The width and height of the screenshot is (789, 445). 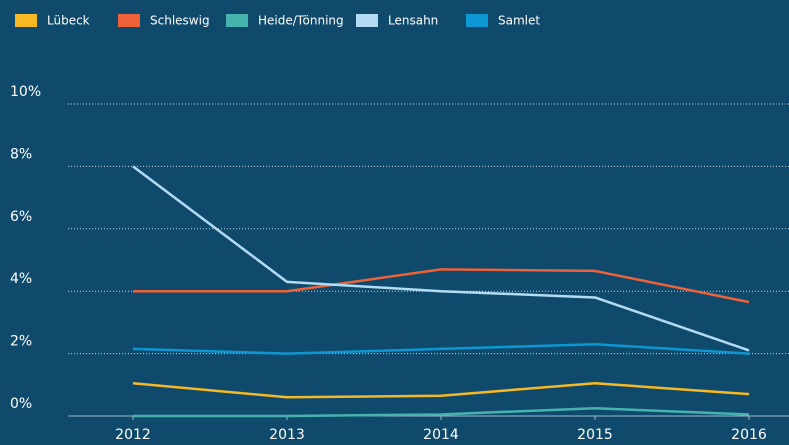 I want to click on y-tick-label: 0%, so click(x=21, y=404).